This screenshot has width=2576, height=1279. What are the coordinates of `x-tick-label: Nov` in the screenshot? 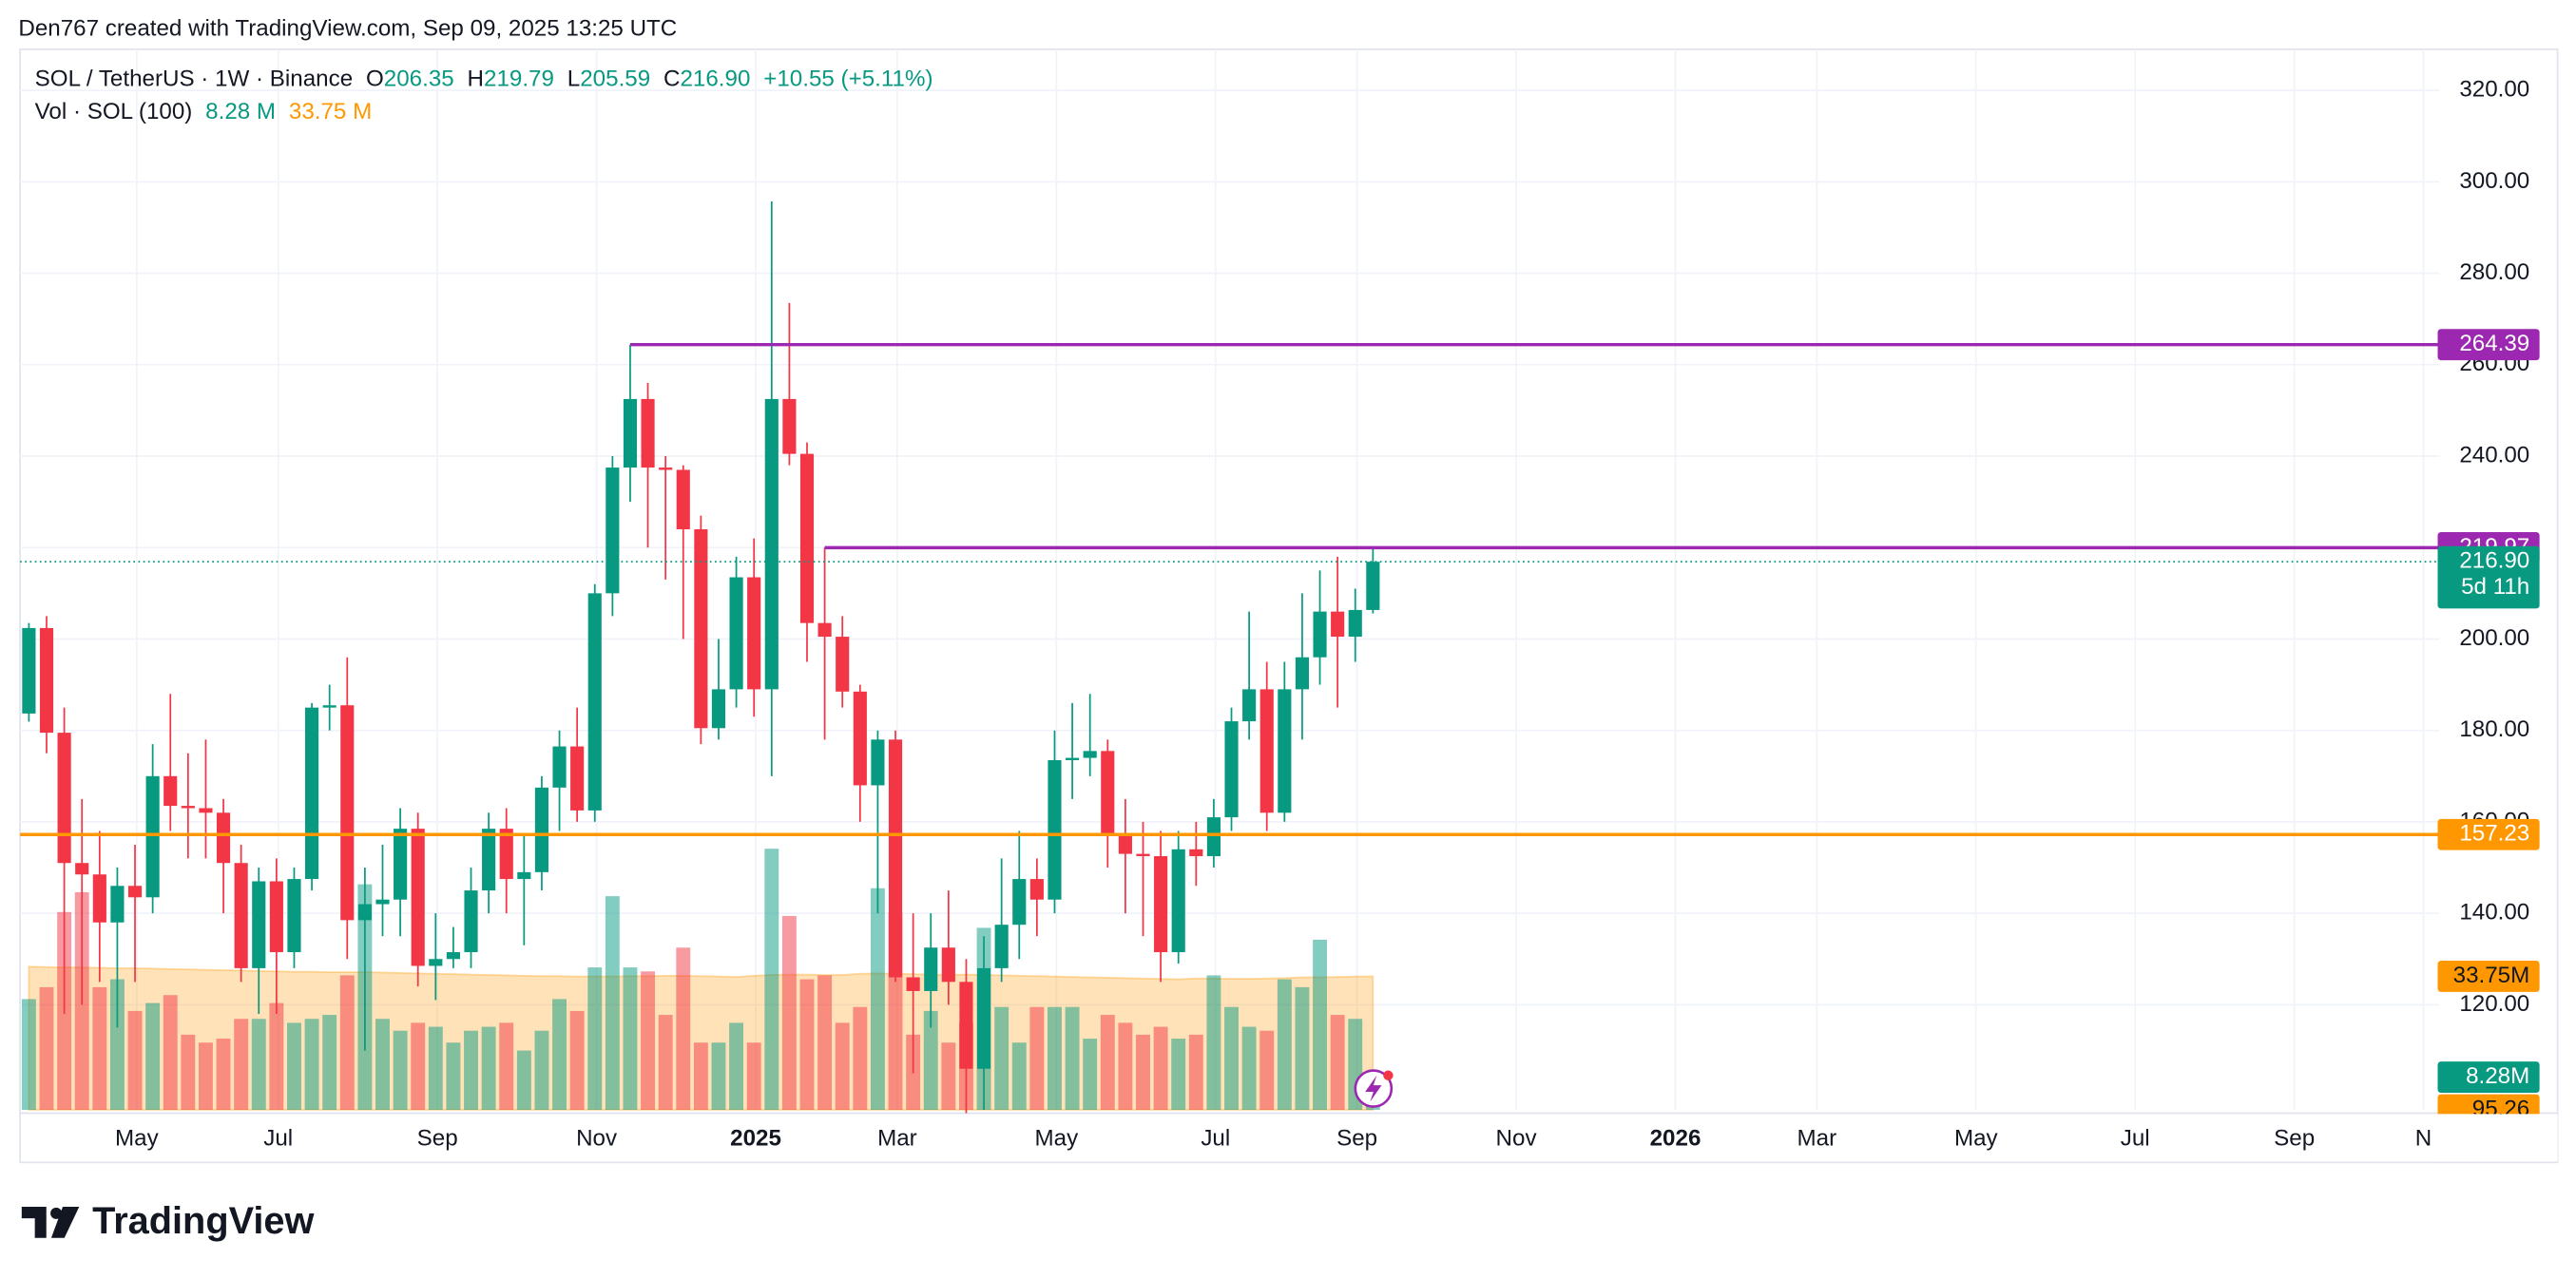 It's located at (1516, 1139).